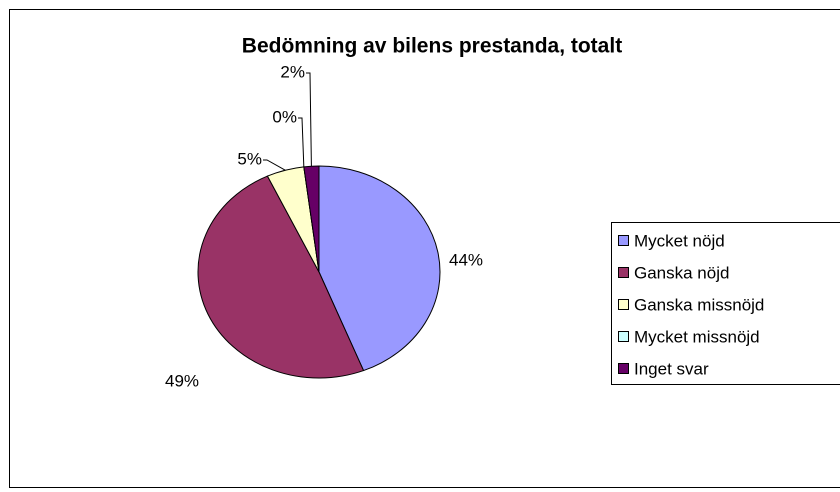 Image resolution: width=840 pixels, height=492 pixels. What do you see at coordinates (182, 380) in the screenshot?
I see `data-label: 49%` at bounding box center [182, 380].